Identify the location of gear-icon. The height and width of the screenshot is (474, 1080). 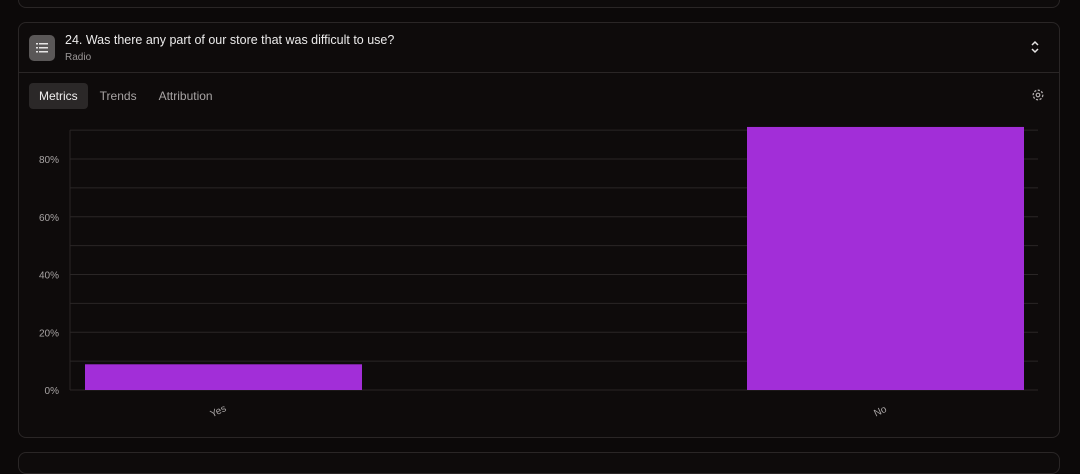
(1038, 95).